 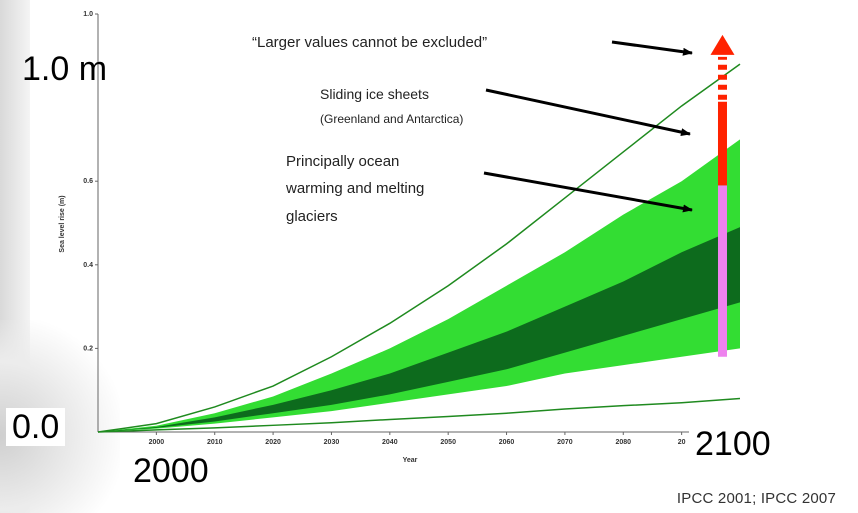 I want to click on annotation-ice-line2: (Greenland and Antarctica), so click(x=391, y=119).